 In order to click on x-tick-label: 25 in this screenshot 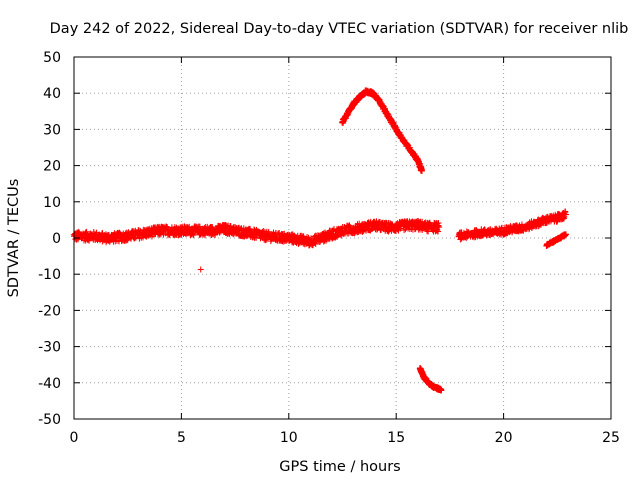, I will do `click(611, 438)`.